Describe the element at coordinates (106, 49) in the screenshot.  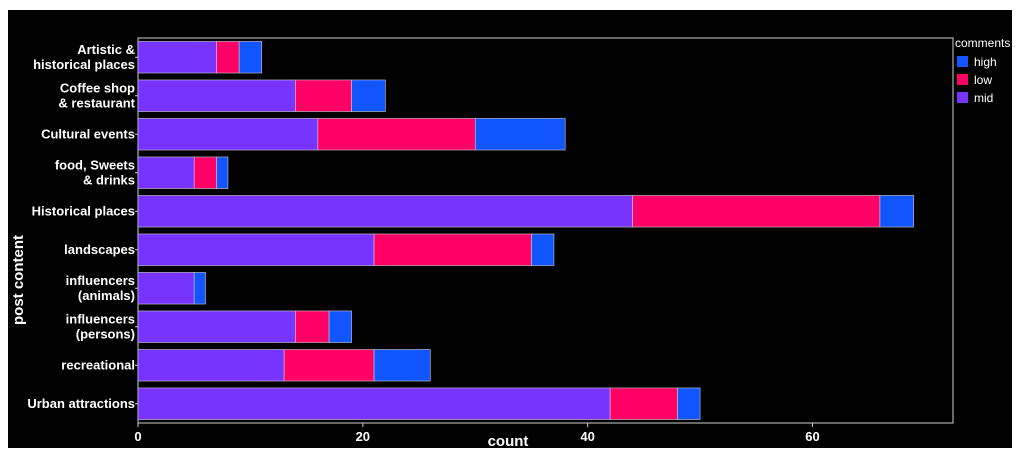
I see `category-label-line: Artistic &` at that location.